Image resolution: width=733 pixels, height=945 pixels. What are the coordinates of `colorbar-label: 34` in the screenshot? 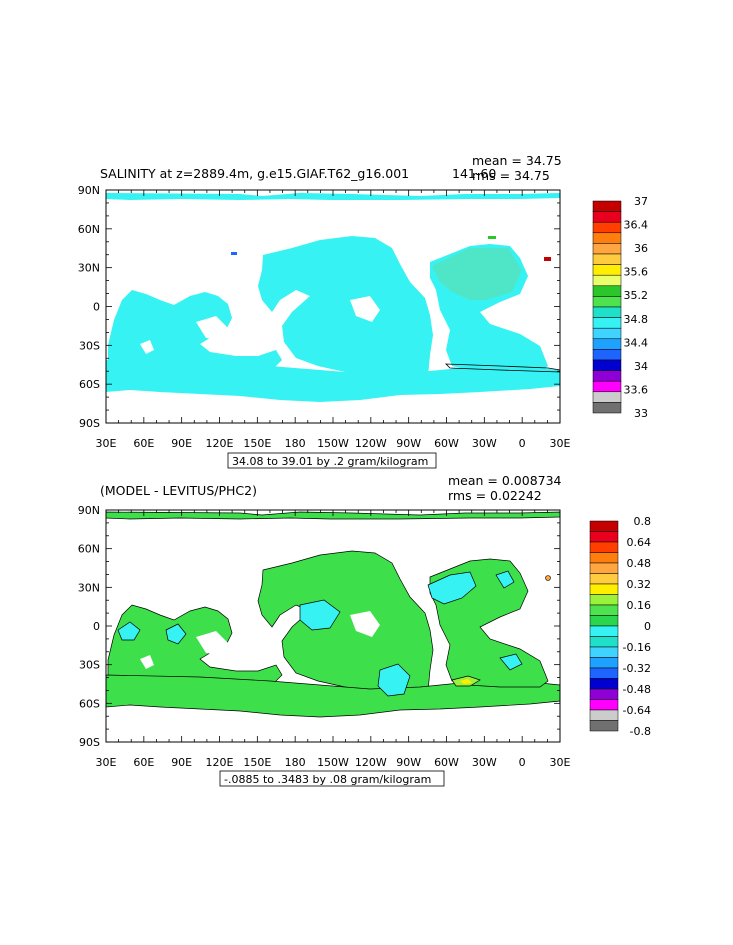 It's located at (641, 366).